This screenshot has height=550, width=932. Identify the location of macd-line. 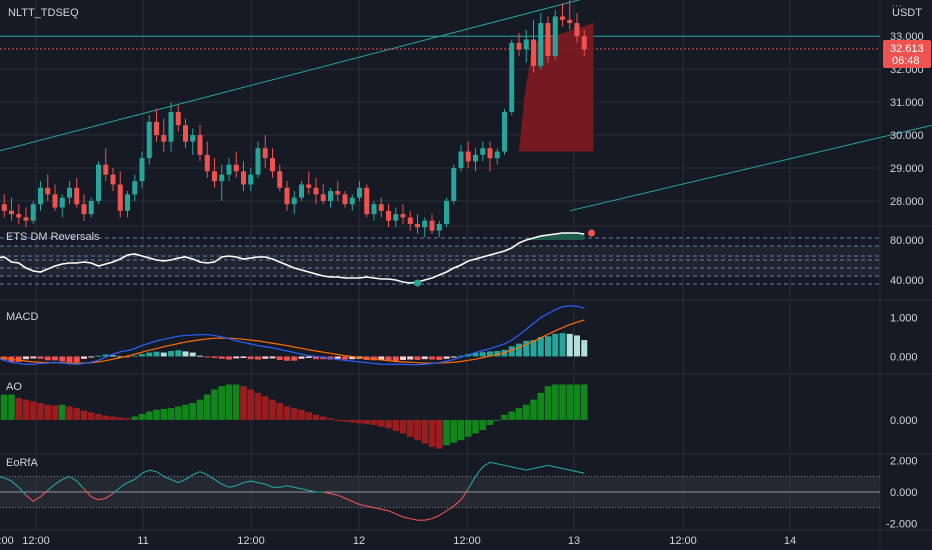
(292, 335).